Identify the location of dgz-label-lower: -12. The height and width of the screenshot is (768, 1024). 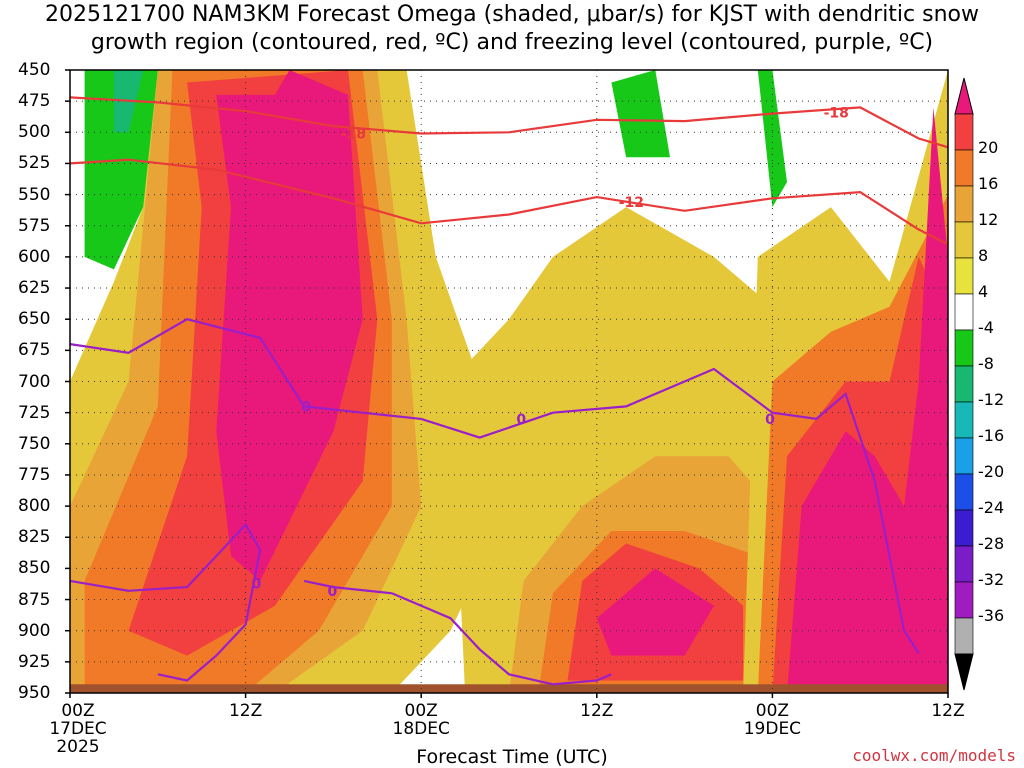
(631, 203).